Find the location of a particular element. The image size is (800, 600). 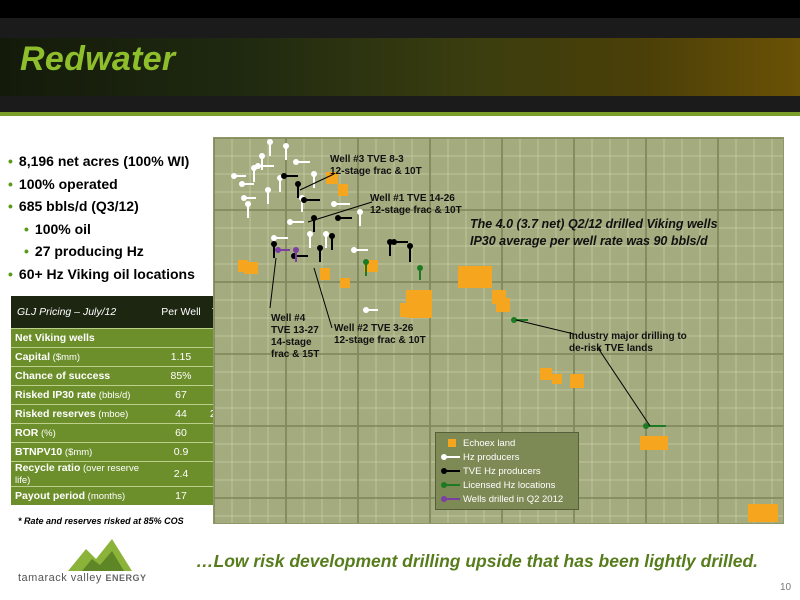

row-label: ROR (%) is located at coordinates (85, 433).